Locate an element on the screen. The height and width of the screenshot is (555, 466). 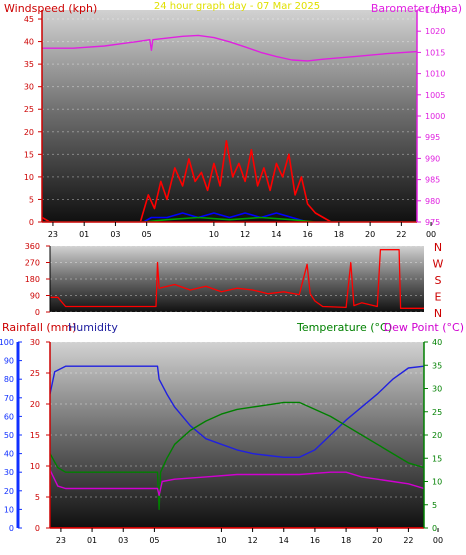
wind-tick-label: 20 is located at coordinates (29, 132).